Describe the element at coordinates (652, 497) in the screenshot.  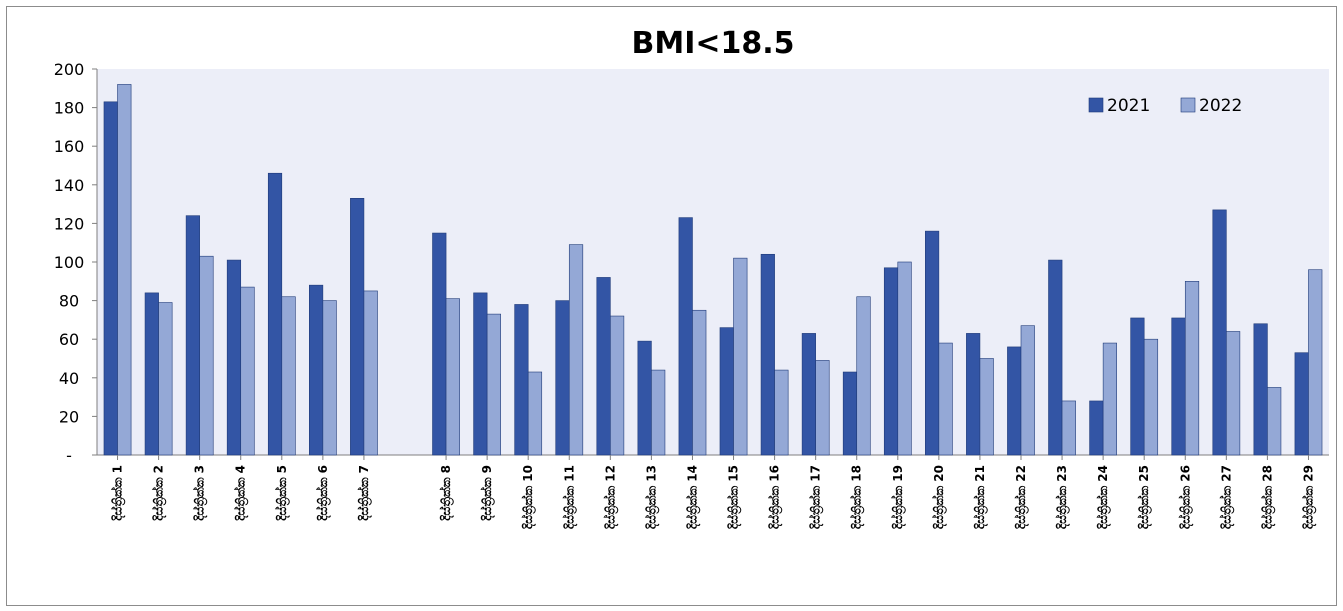
I see `category-label: දිස්ත්‍රික්ක 13` at that location.